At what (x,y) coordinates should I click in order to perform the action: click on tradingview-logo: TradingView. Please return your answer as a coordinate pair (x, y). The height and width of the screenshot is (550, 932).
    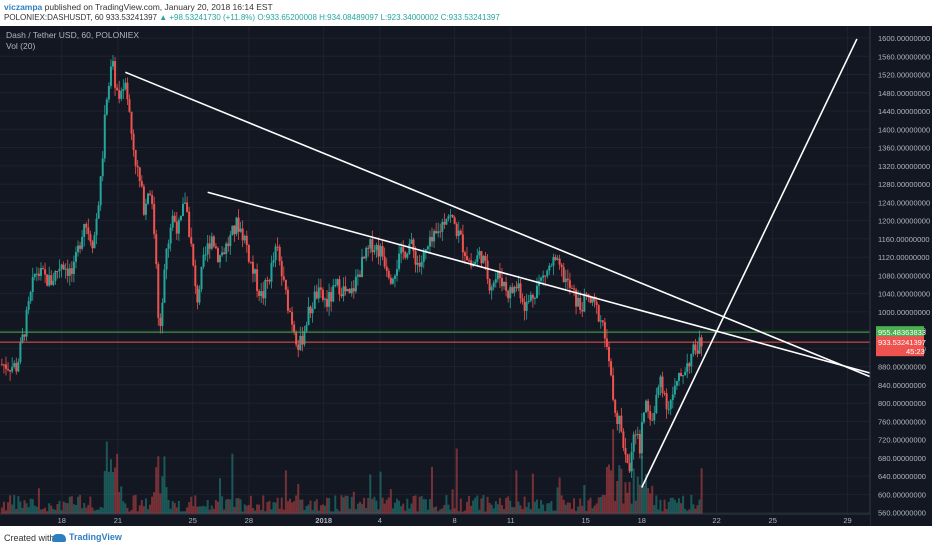
    Looking at the image, I should click on (87, 537).